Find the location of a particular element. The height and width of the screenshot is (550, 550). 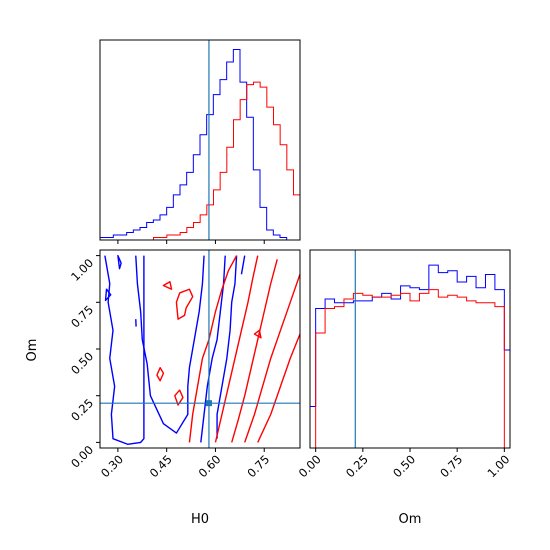

h0-hist-frame is located at coordinates (200, 140).